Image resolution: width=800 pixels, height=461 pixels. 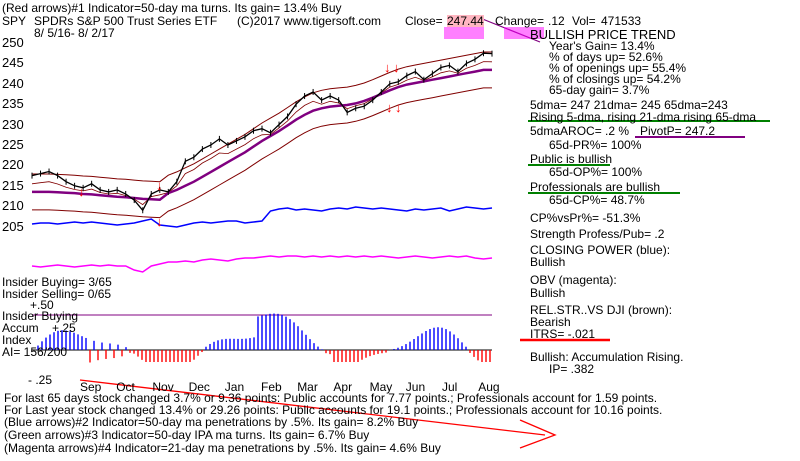 What do you see at coordinates (424, 21) in the screenshot?
I see `close-label: Close=` at bounding box center [424, 21].